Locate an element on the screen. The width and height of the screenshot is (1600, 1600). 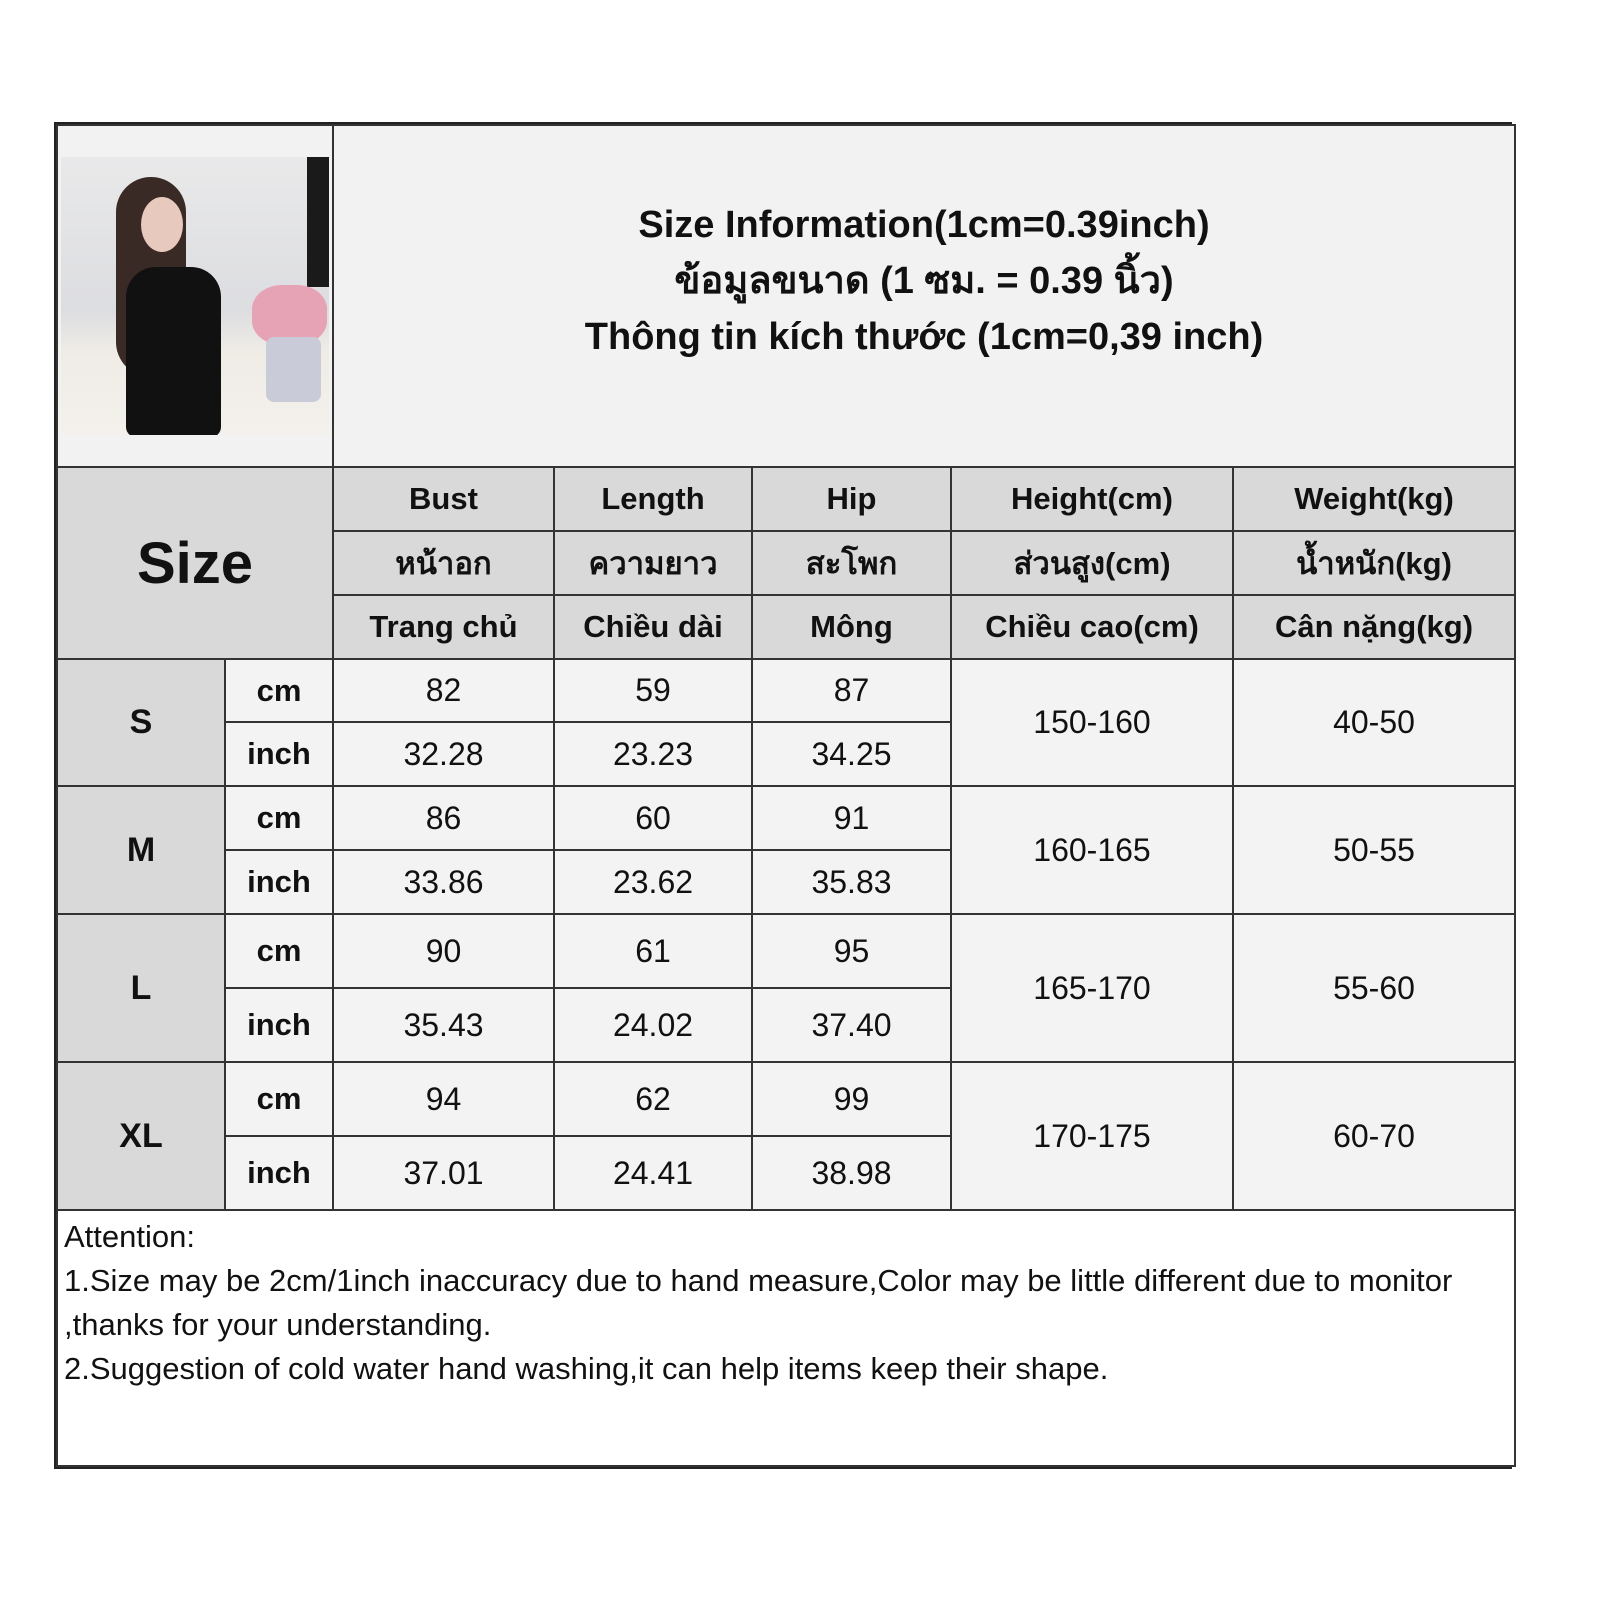
cell-inch: 37.01 is located at coordinates (443, 1173).